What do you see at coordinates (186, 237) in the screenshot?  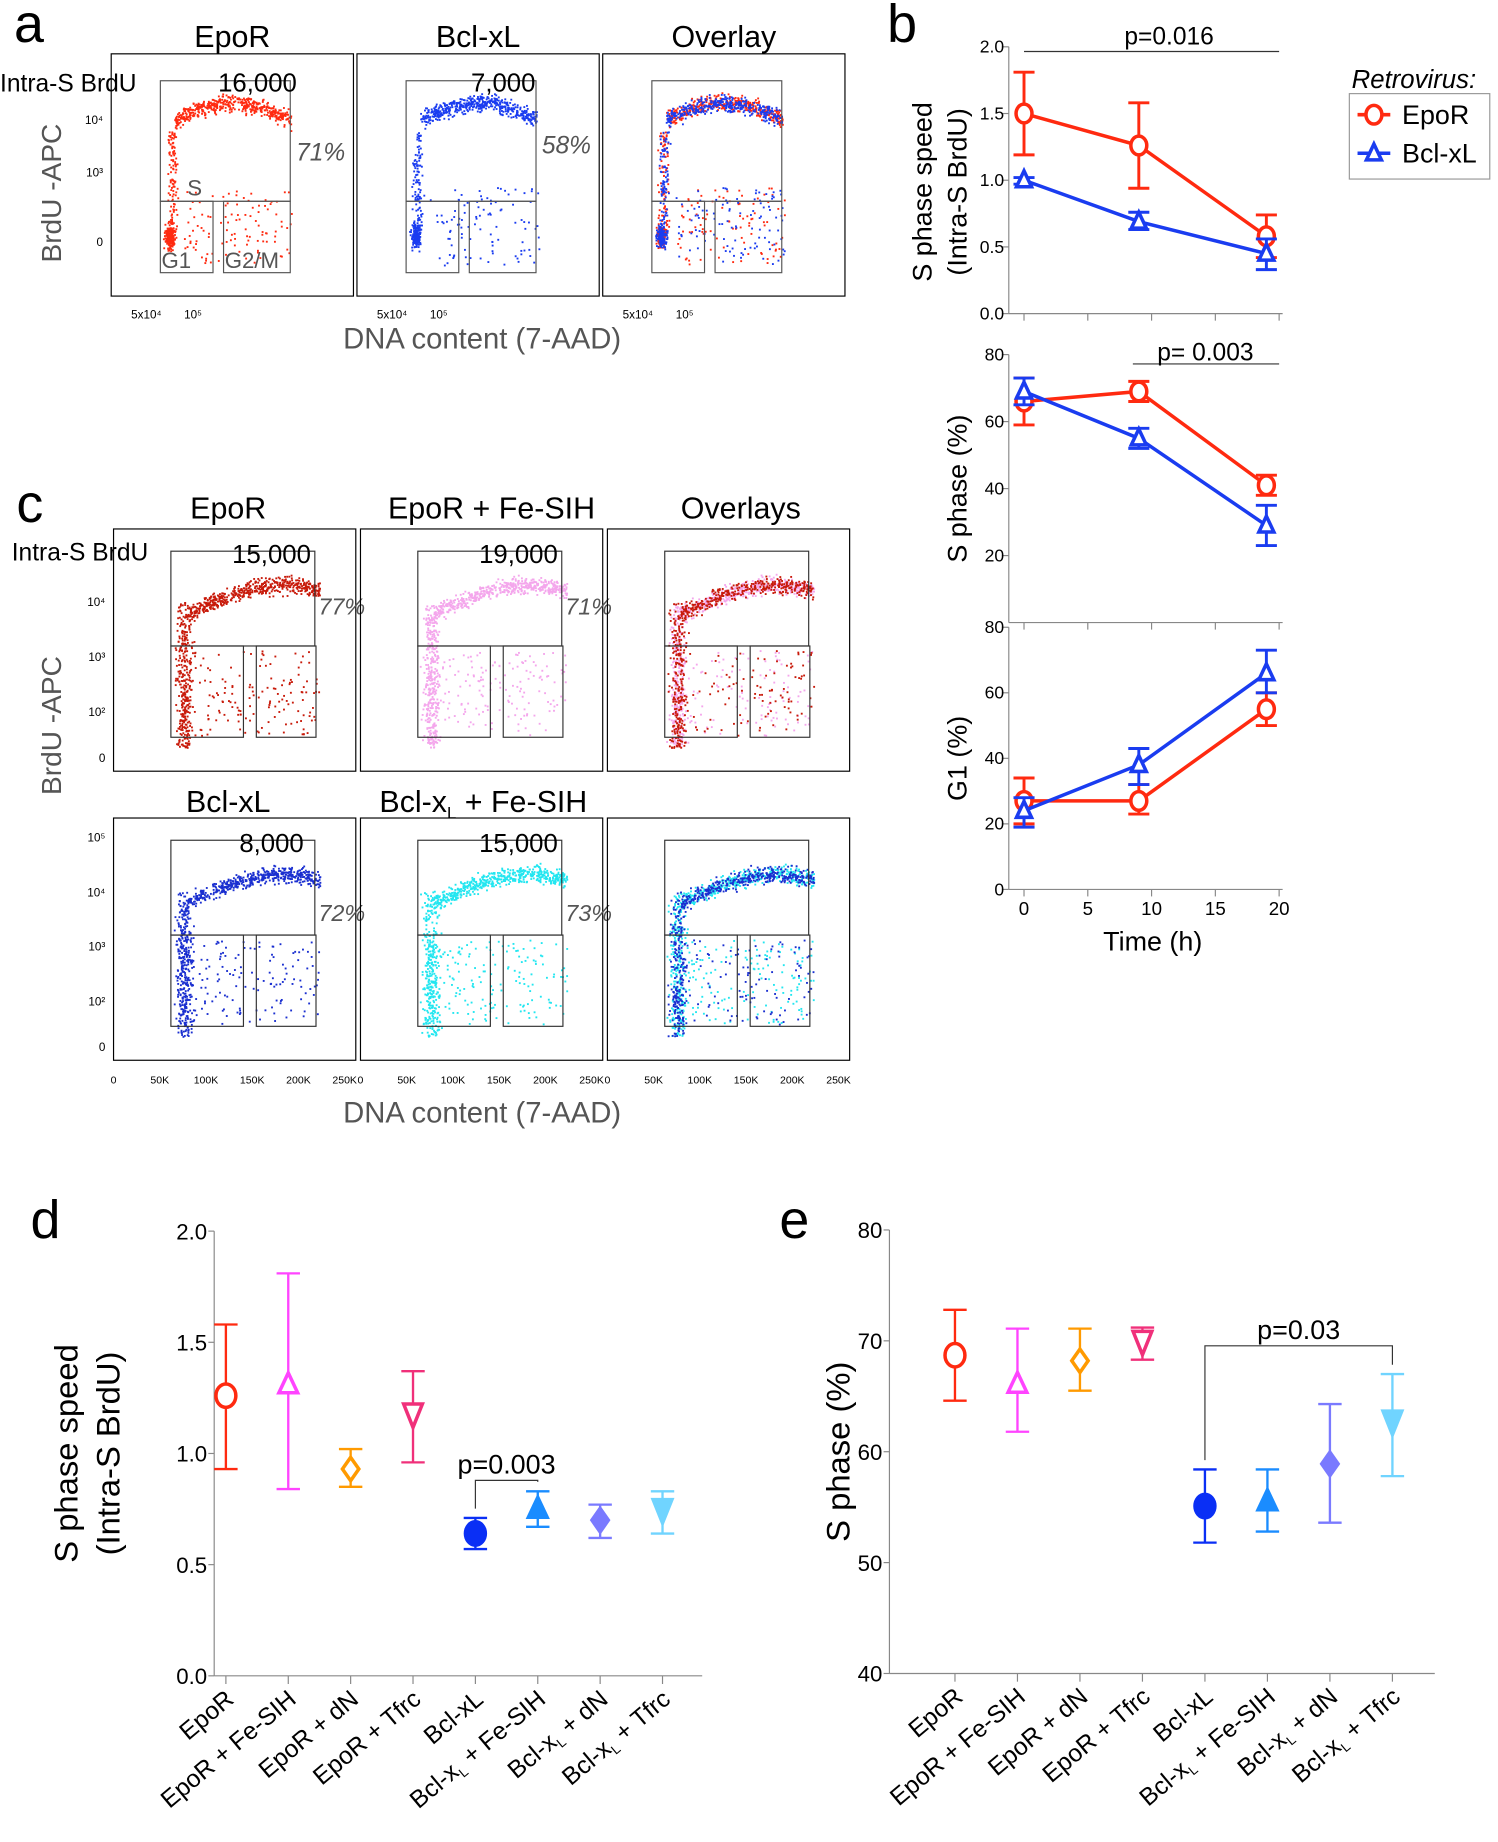 I see `gate-g1` at bounding box center [186, 237].